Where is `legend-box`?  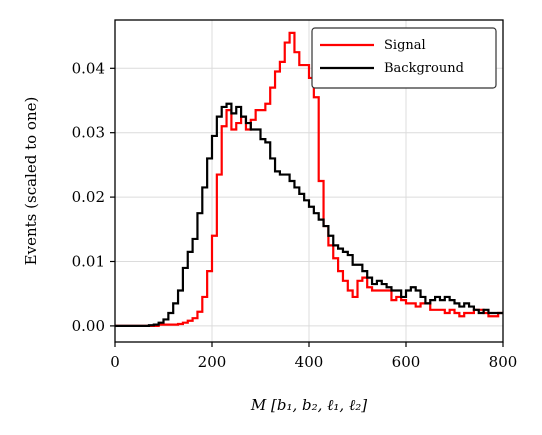
legend-box is located at coordinates (404, 58).